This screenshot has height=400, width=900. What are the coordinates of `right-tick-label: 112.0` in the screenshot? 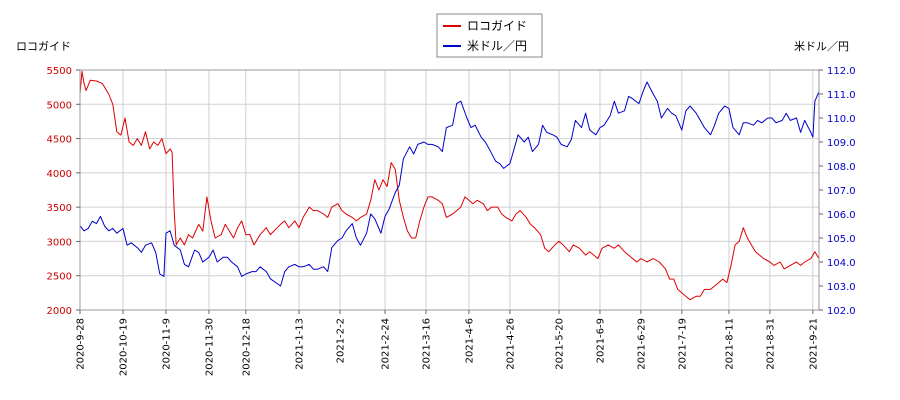 It's located at (841, 71).